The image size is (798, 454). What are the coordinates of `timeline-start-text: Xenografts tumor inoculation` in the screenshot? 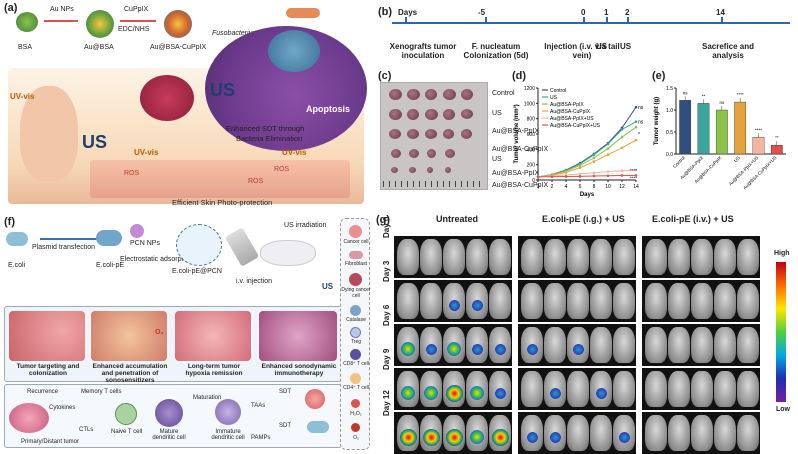 It's located at (423, 51).